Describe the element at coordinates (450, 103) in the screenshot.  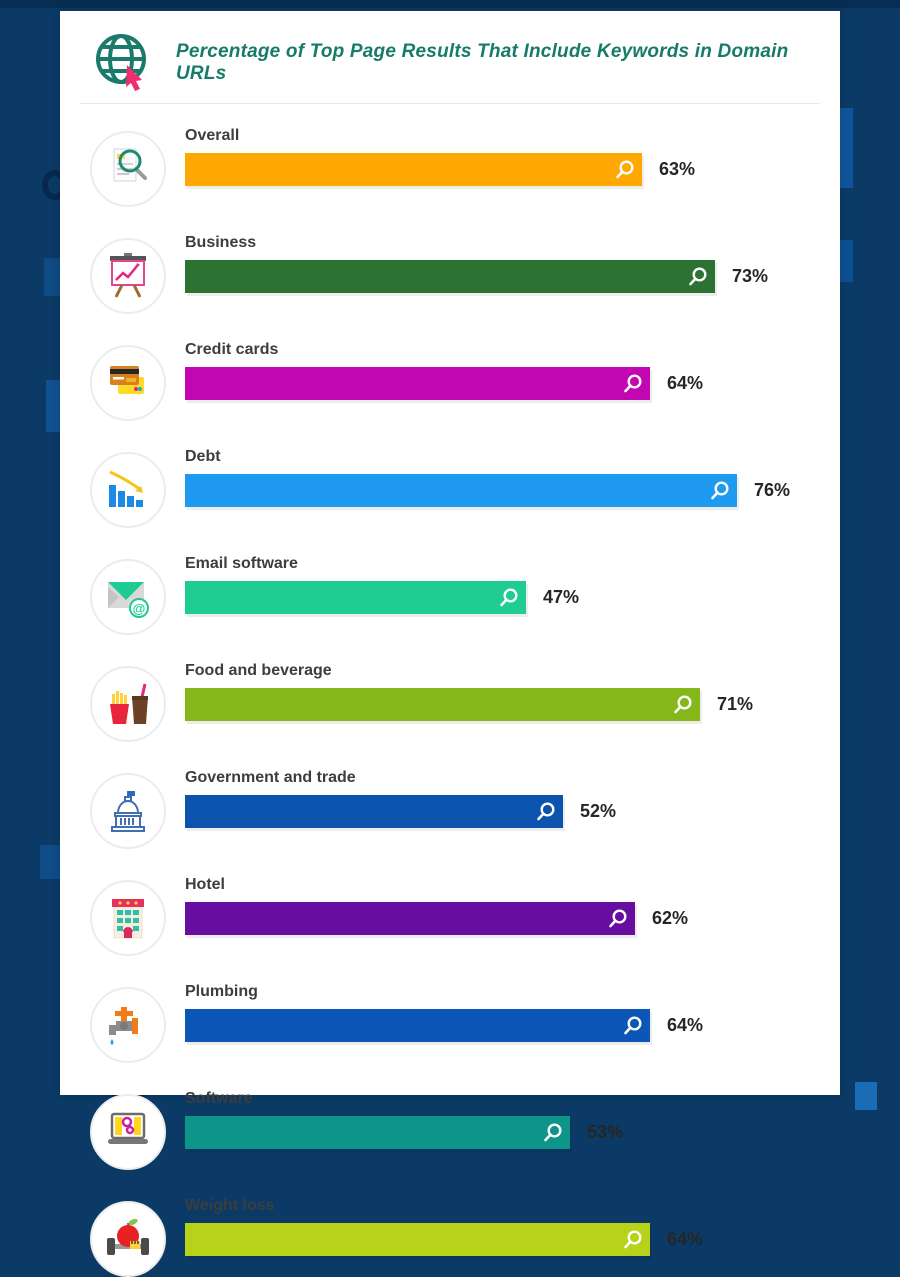
I see `header-divider` at that location.